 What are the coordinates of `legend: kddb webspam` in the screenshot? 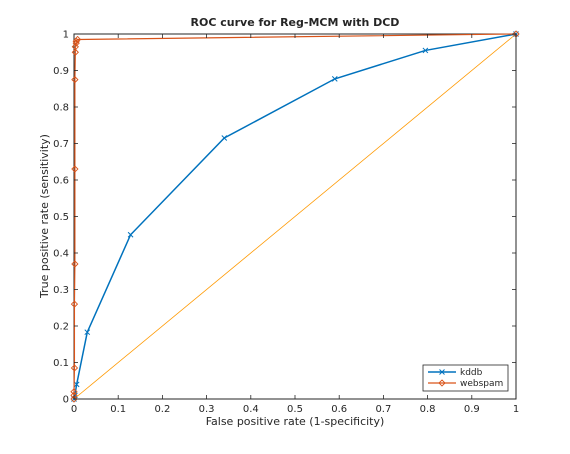 It's located at (465, 378).